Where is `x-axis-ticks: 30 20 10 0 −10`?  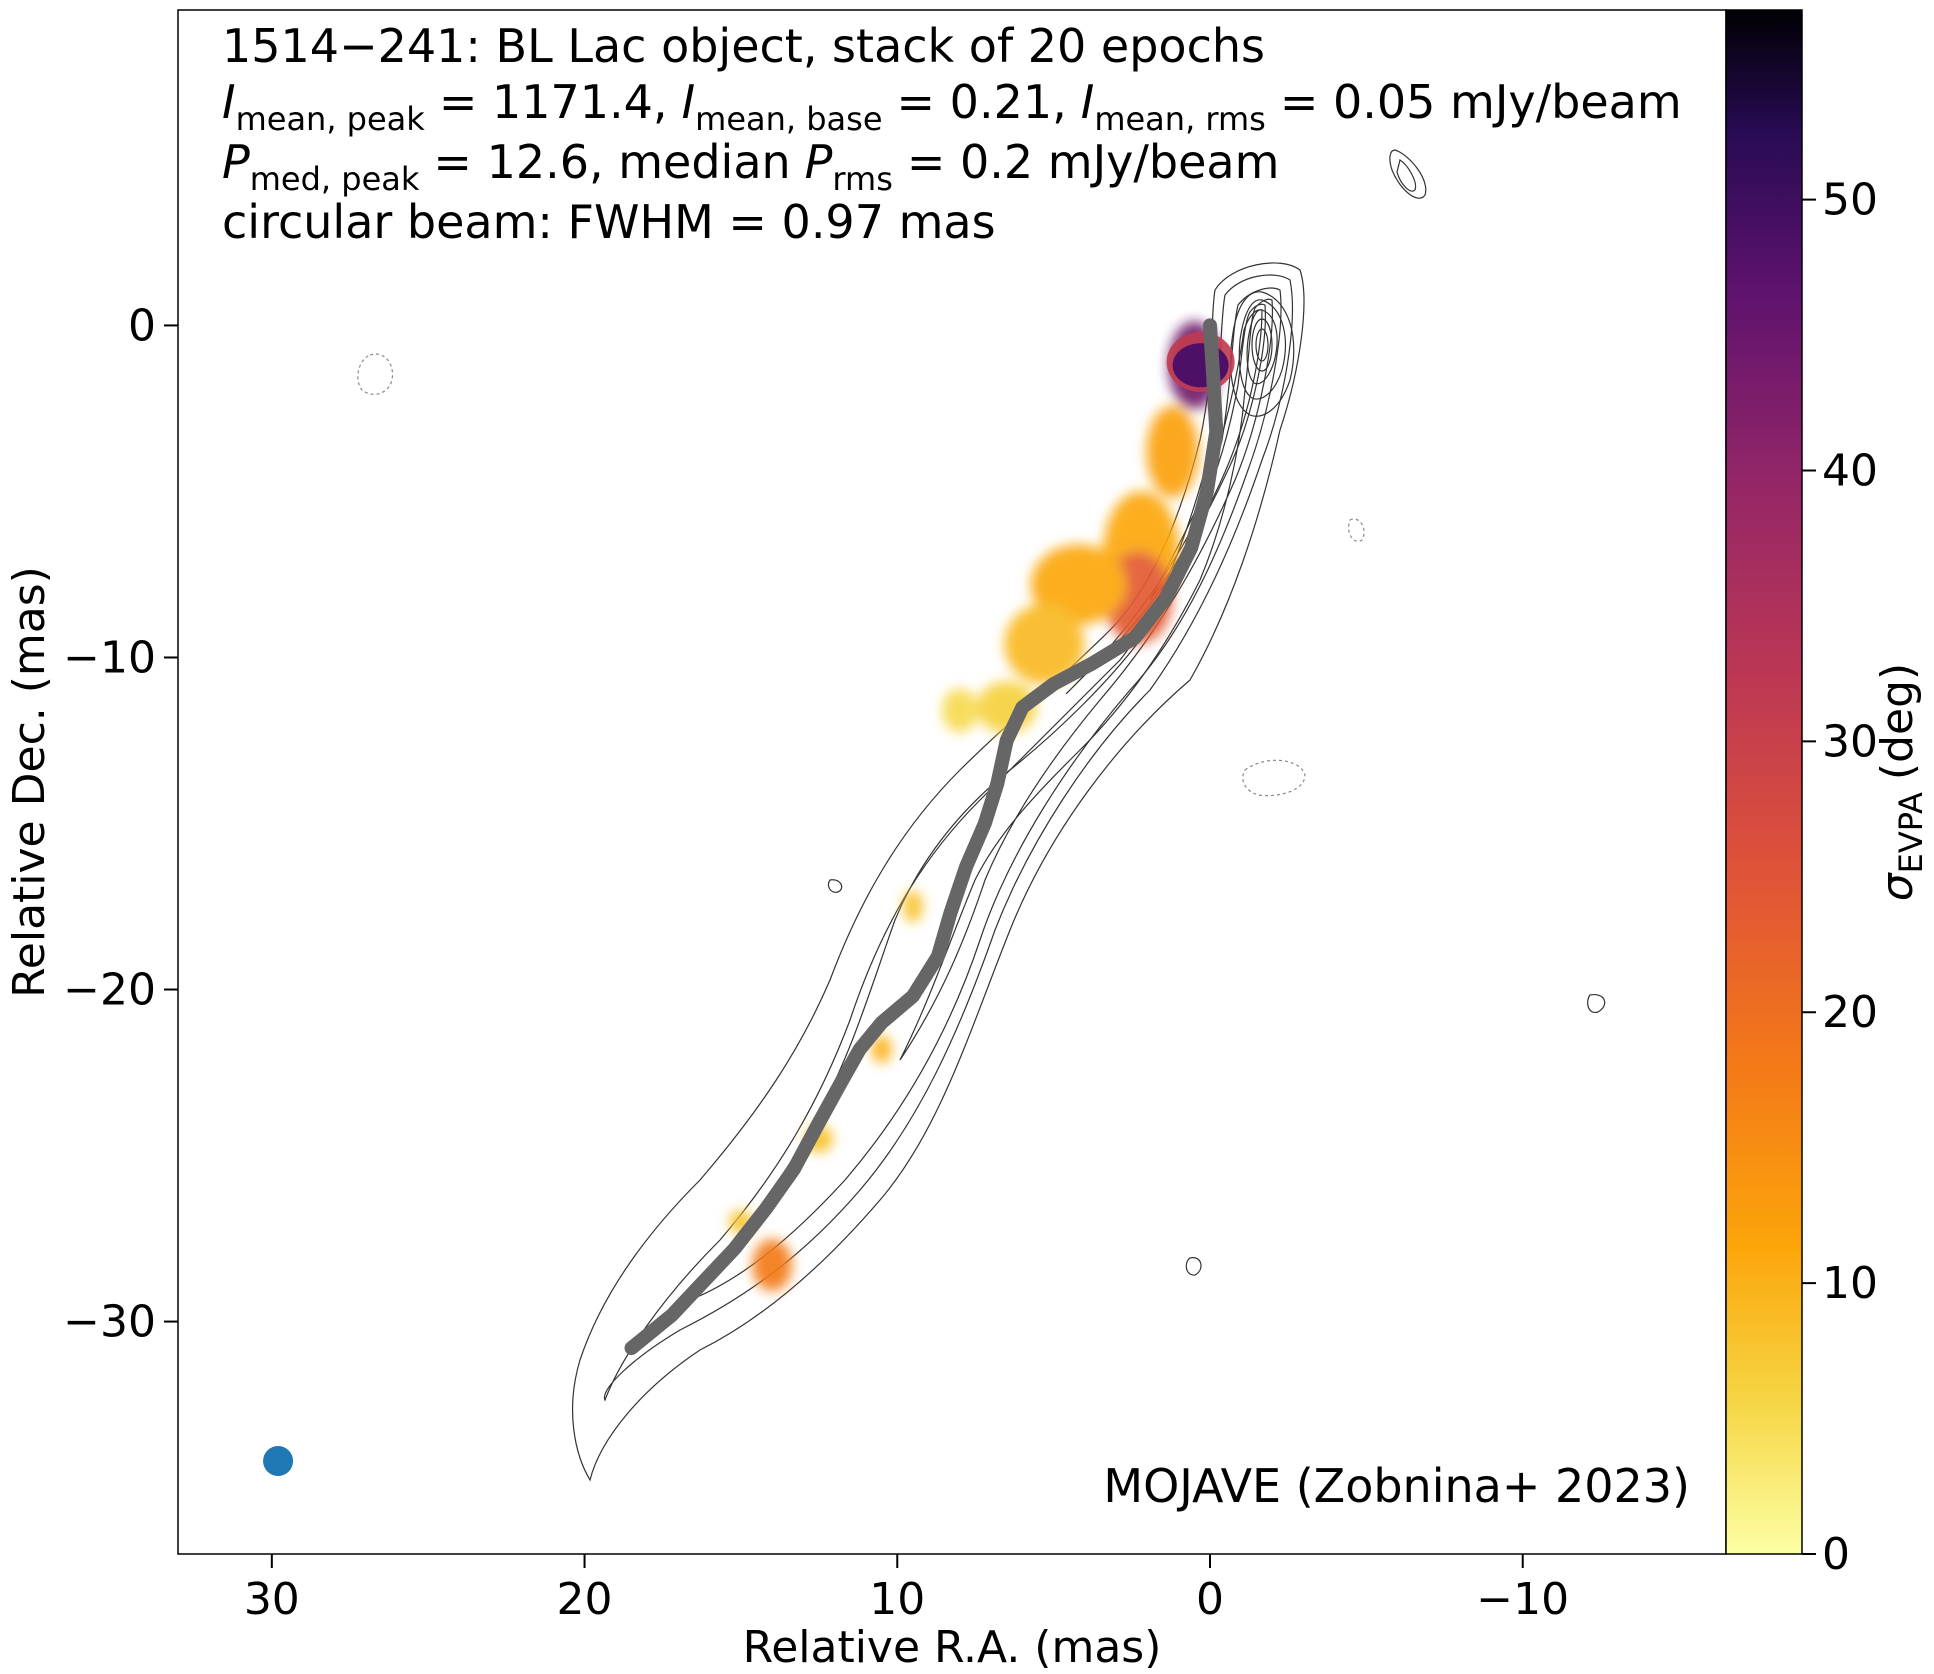 x-axis-ticks: 30 20 10 0 −10 is located at coordinates (906, 1589).